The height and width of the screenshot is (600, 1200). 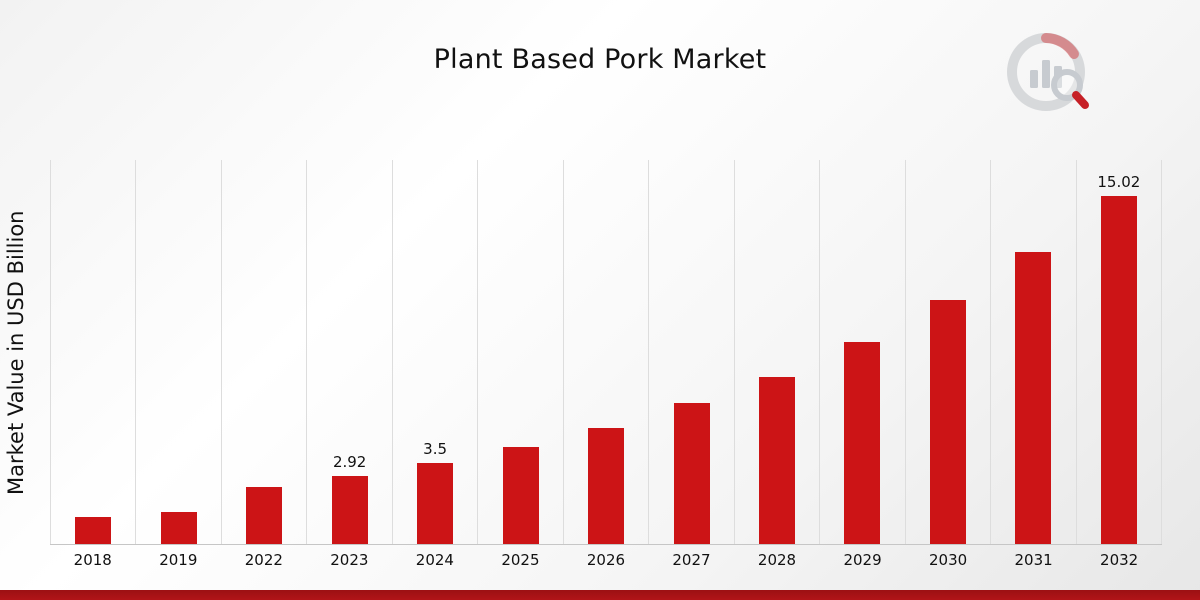 What do you see at coordinates (348, 352) in the screenshot?
I see `gridline-column: 2.92` at bounding box center [348, 352].